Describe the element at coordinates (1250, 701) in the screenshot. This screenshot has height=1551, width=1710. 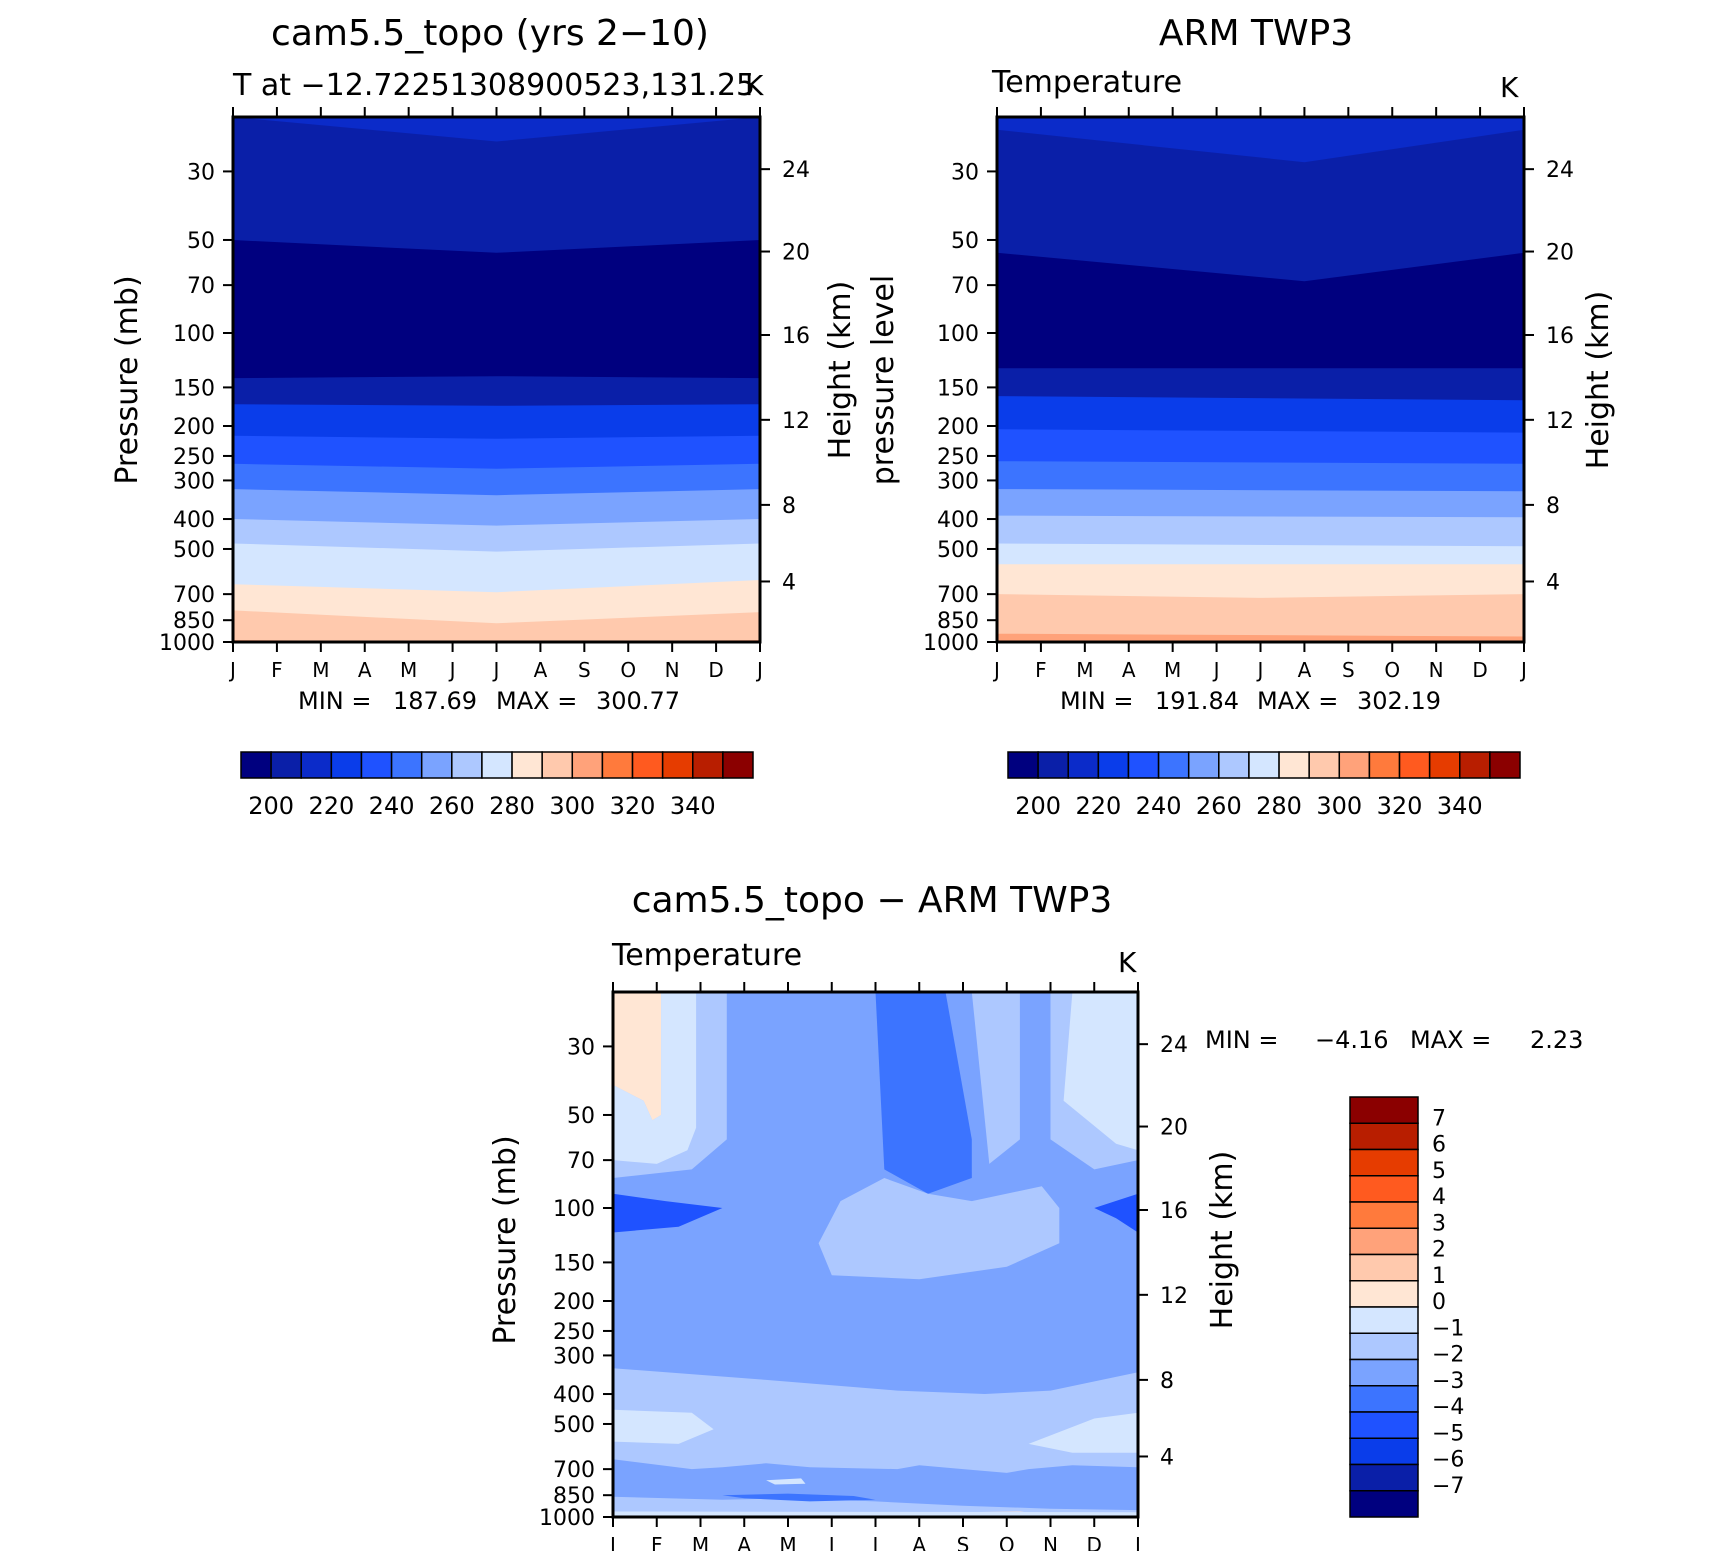
I see `panel-obs-stats: MIN = 191.84 MAX = 302.19` at that location.